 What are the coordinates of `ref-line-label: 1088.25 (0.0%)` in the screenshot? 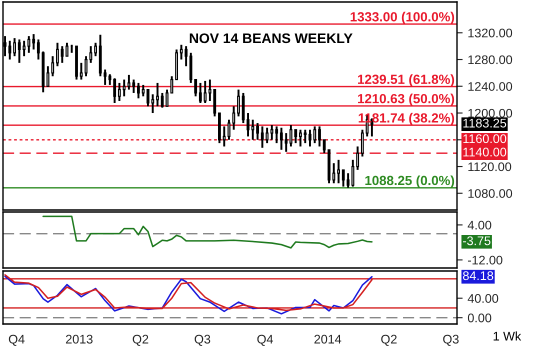 It's located at (409, 181).